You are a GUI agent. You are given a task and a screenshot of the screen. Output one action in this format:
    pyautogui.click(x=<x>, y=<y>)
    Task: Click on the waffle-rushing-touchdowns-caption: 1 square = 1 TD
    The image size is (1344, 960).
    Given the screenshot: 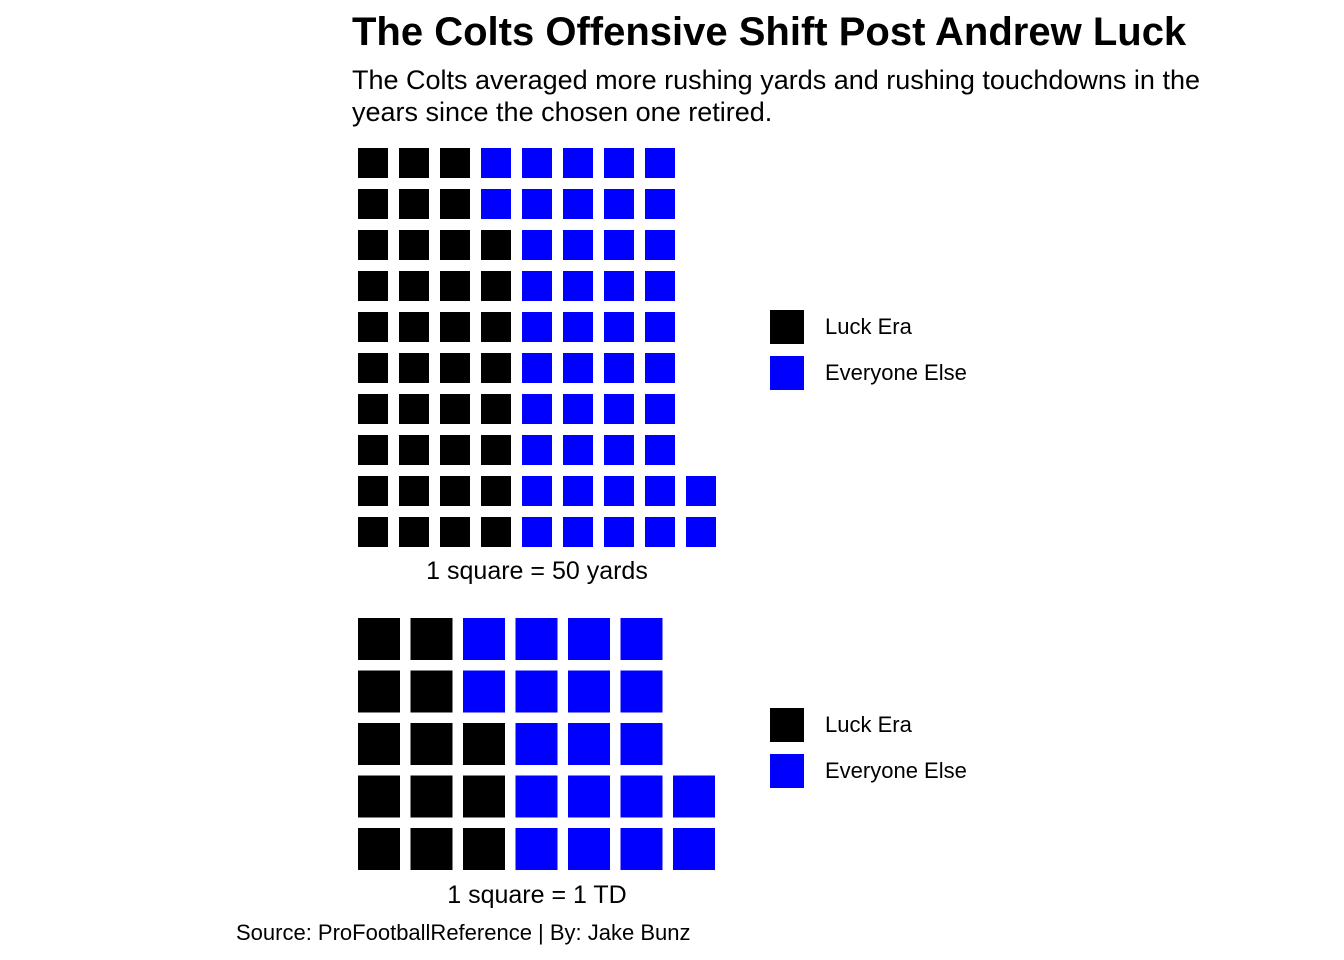 What is the action you would take?
    pyautogui.click(x=537, y=895)
    